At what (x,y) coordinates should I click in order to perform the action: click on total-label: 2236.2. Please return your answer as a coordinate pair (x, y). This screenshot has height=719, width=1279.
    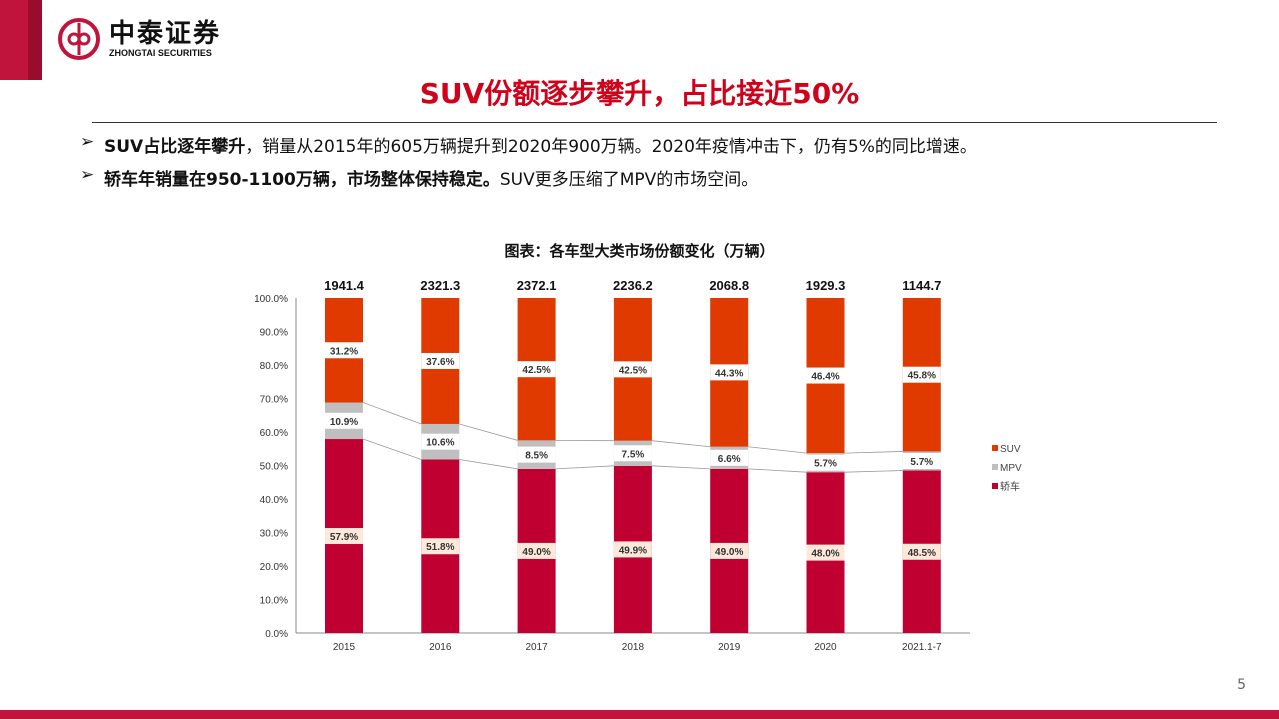
    Looking at the image, I should click on (633, 285).